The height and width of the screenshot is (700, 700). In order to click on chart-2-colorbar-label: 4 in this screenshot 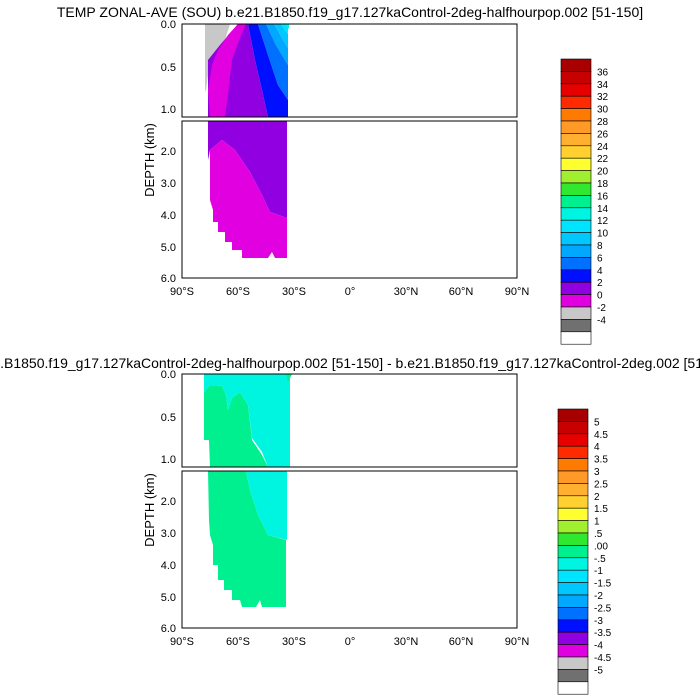, I will do `click(597, 447)`.